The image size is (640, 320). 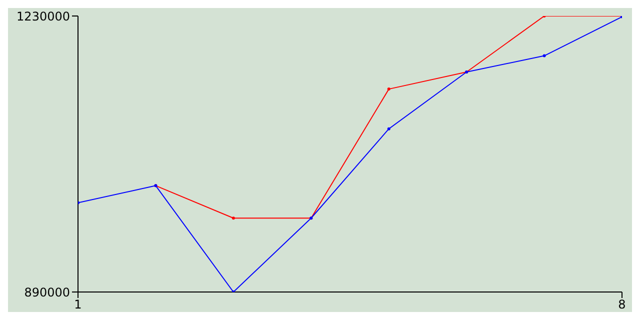 What do you see at coordinates (43, 16) in the screenshot?
I see `y-tick-label: 1230000` at bounding box center [43, 16].